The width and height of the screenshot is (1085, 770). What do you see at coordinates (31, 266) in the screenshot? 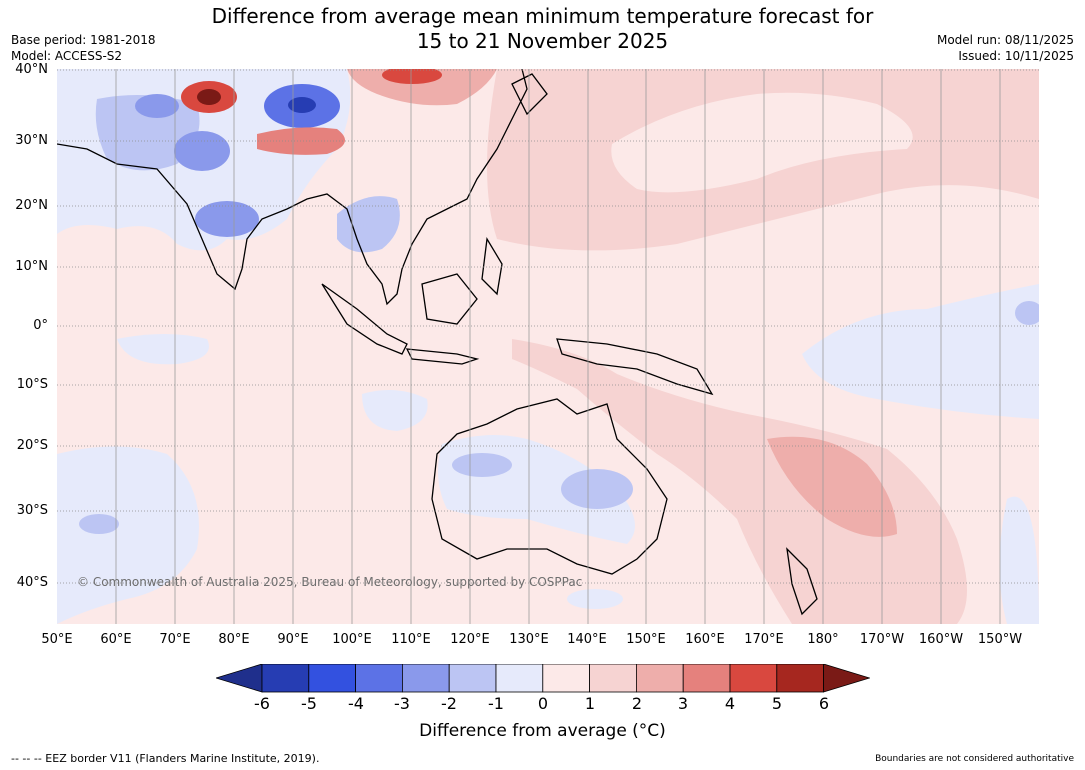
I see `lat-label: 10°N` at bounding box center [31, 266].